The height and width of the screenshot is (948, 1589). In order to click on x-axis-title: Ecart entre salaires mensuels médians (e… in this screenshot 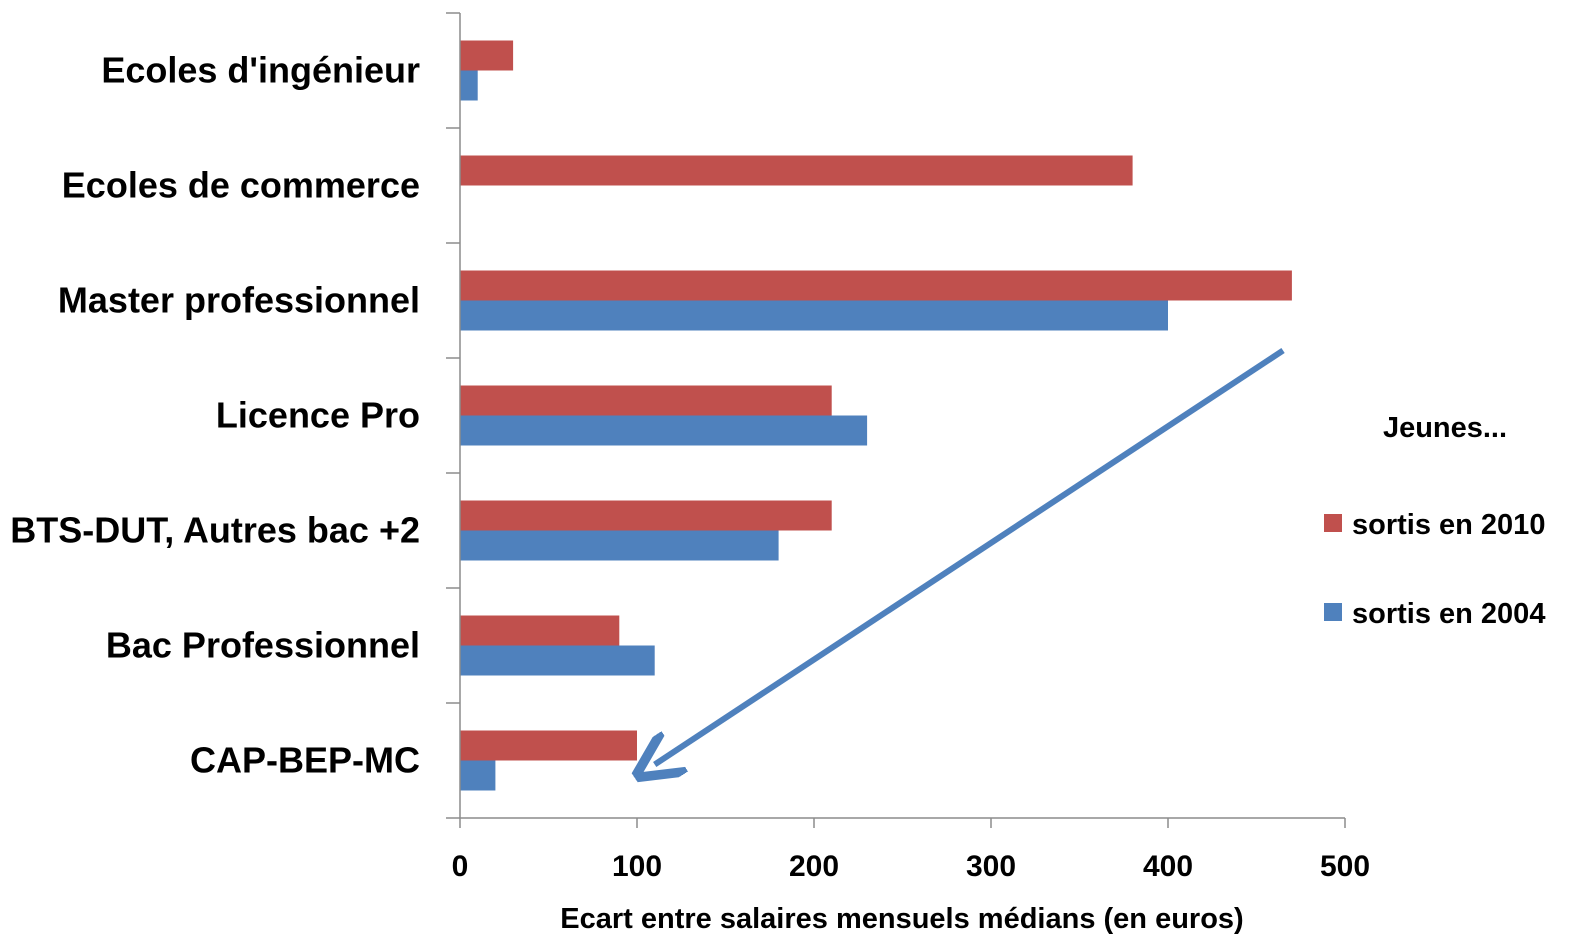, I will do `click(901, 919)`.